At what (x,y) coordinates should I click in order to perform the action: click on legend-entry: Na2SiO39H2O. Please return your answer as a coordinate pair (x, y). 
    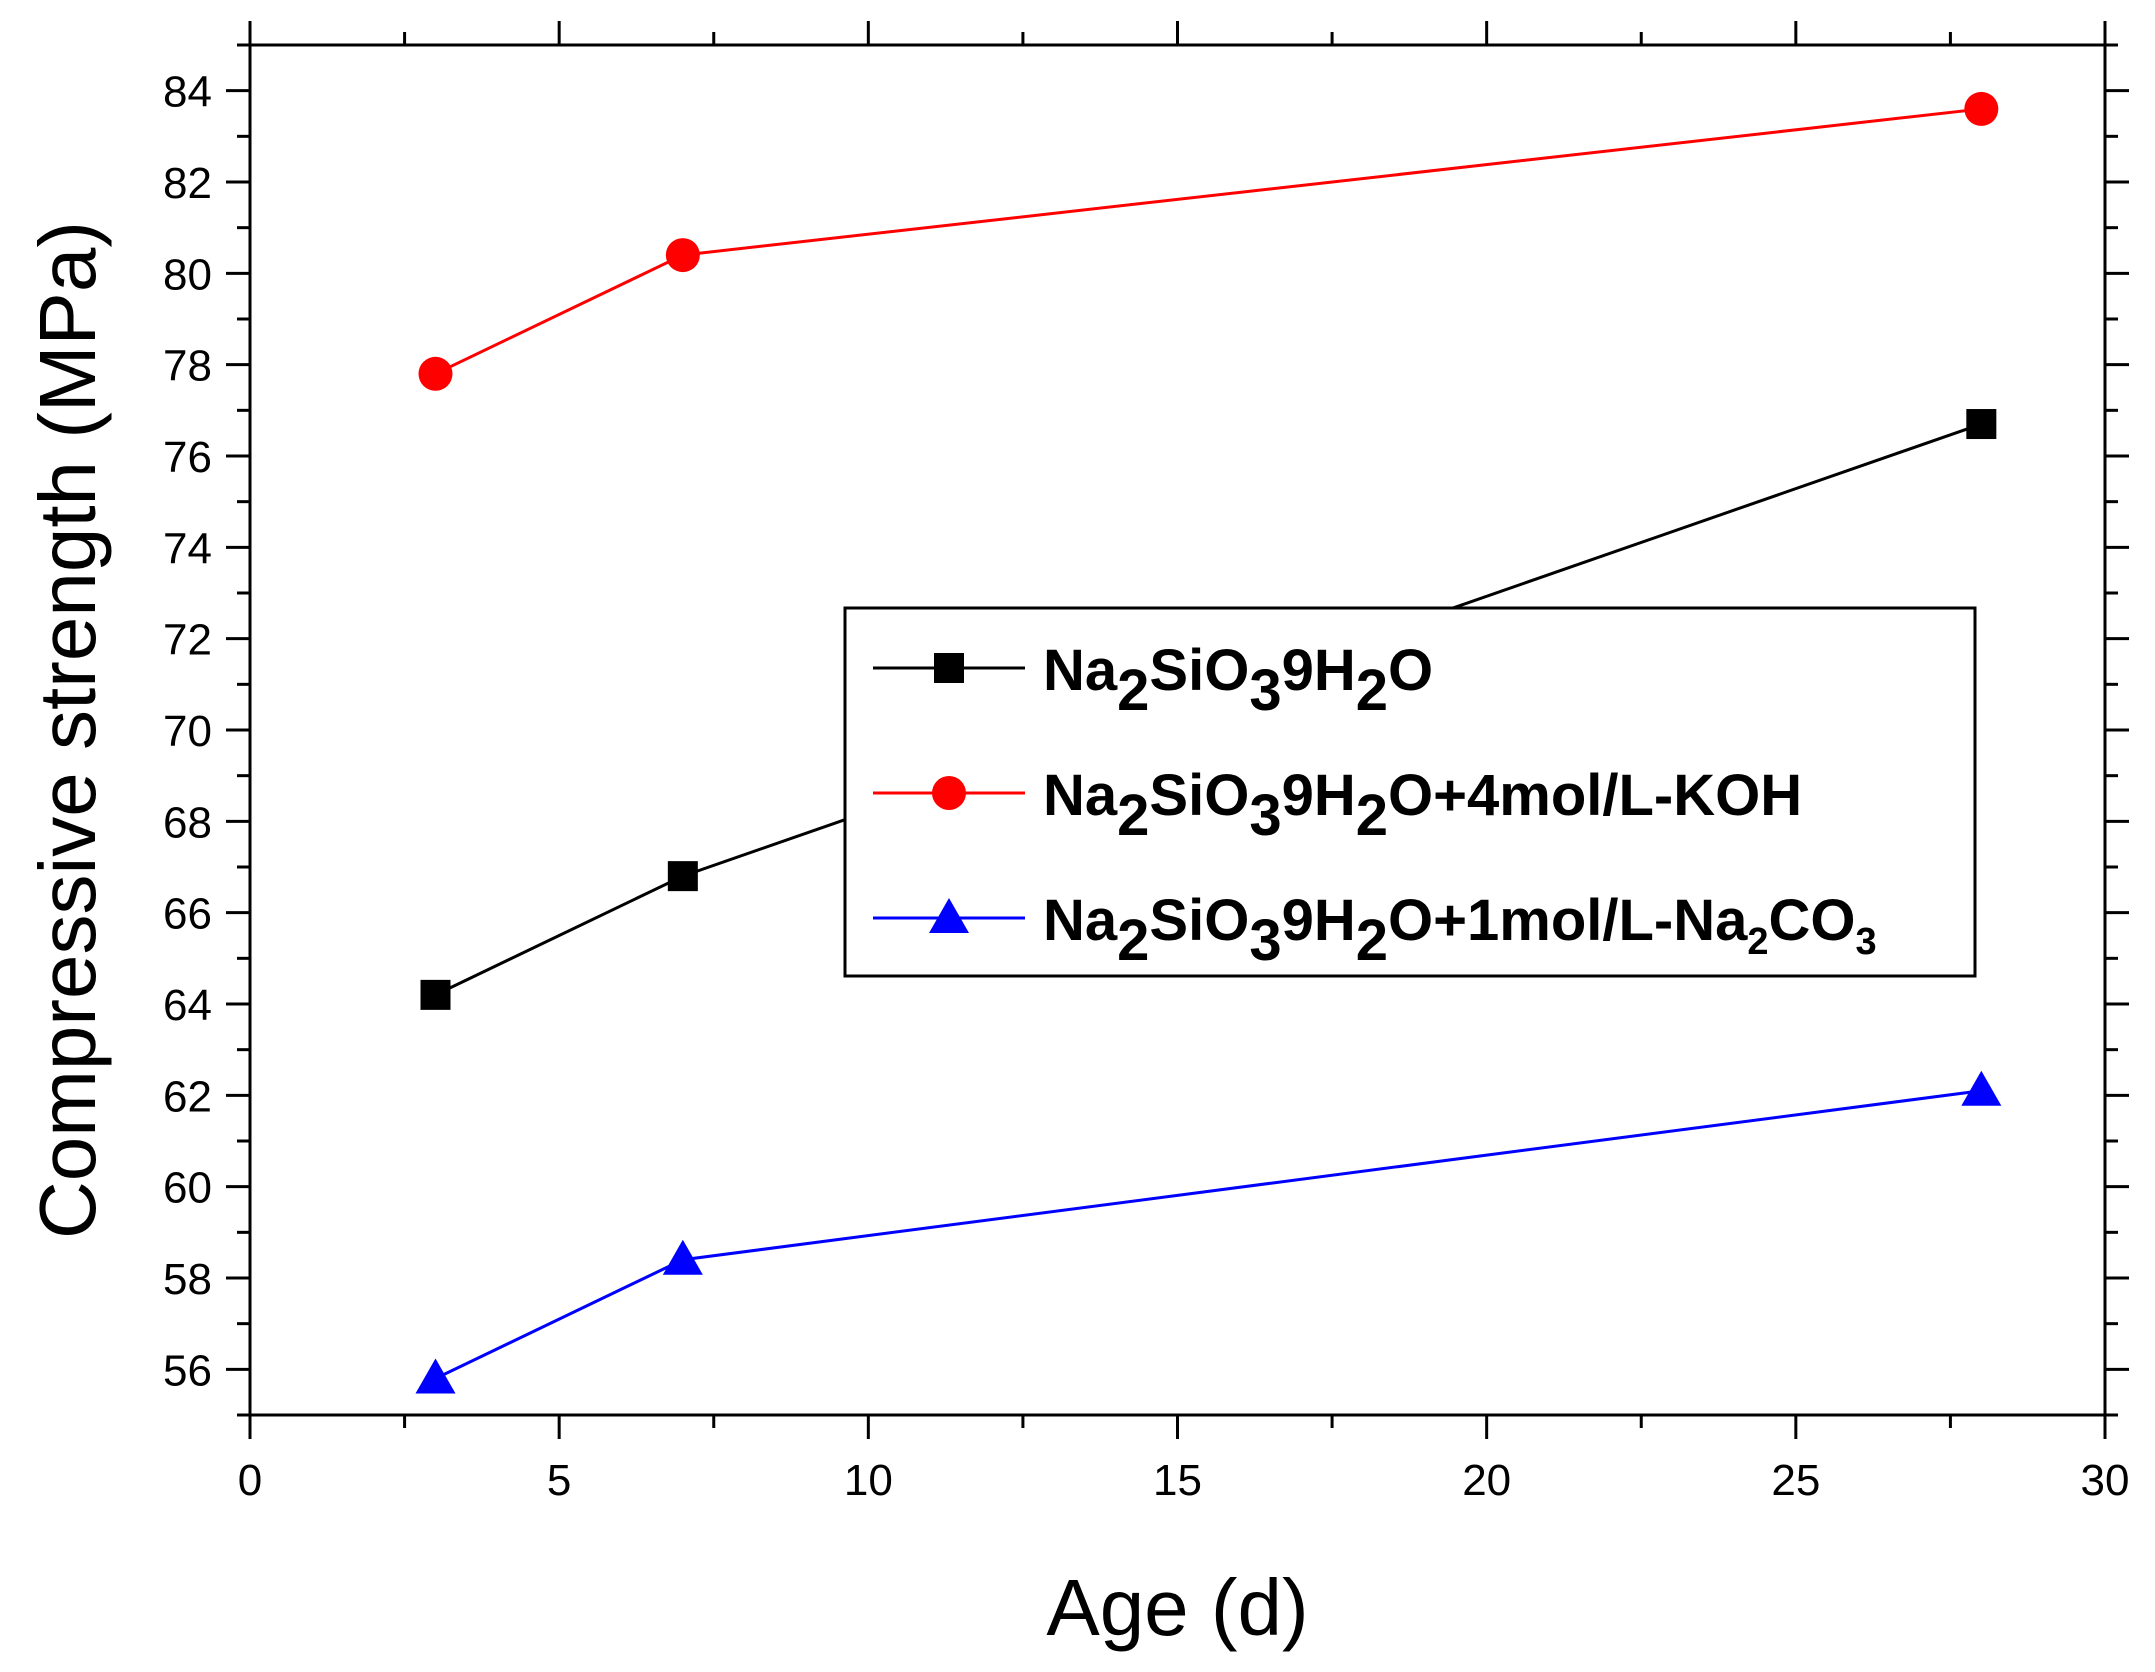
    Looking at the image, I should click on (1153, 680).